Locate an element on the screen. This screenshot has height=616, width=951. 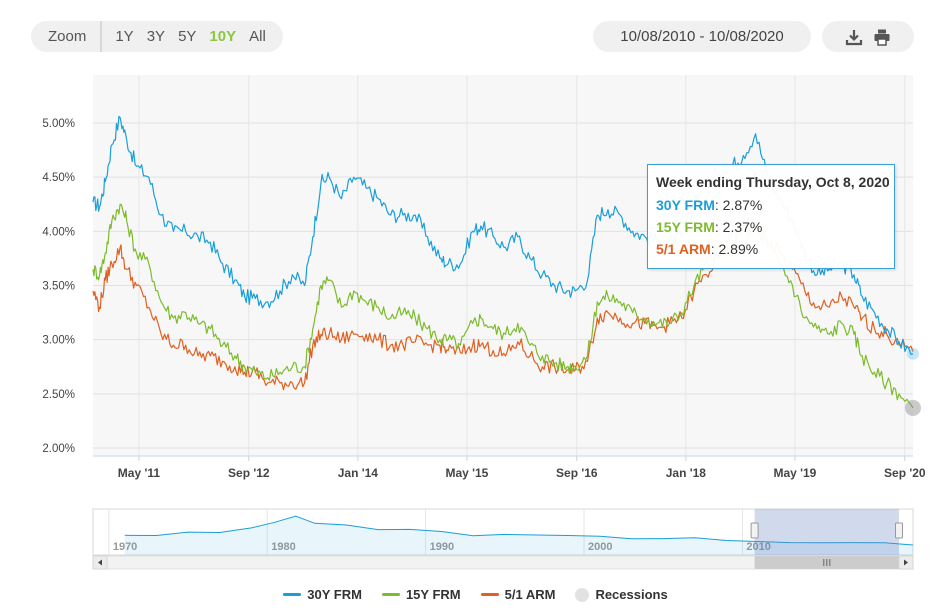
y-tick-label: 3.00% is located at coordinates (58, 341).